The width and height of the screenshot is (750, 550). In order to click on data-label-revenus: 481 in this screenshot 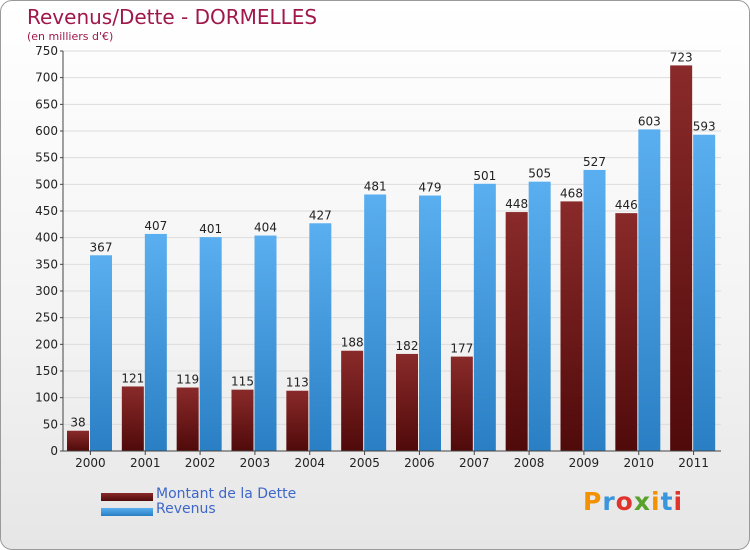, I will do `click(375, 186)`.